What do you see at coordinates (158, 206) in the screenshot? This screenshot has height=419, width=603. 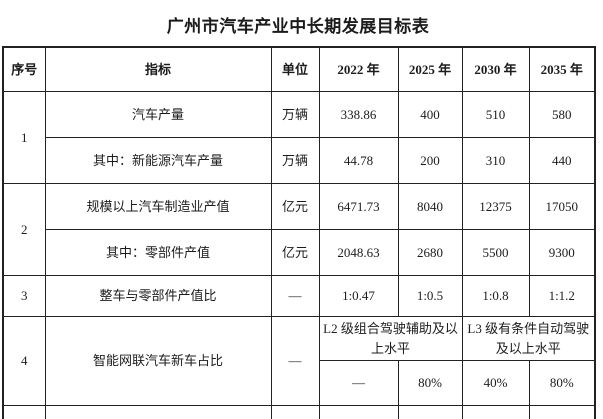 I see `cell-r2a-indicator: 规模以上汽车制造业产值` at bounding box center [158, 206].